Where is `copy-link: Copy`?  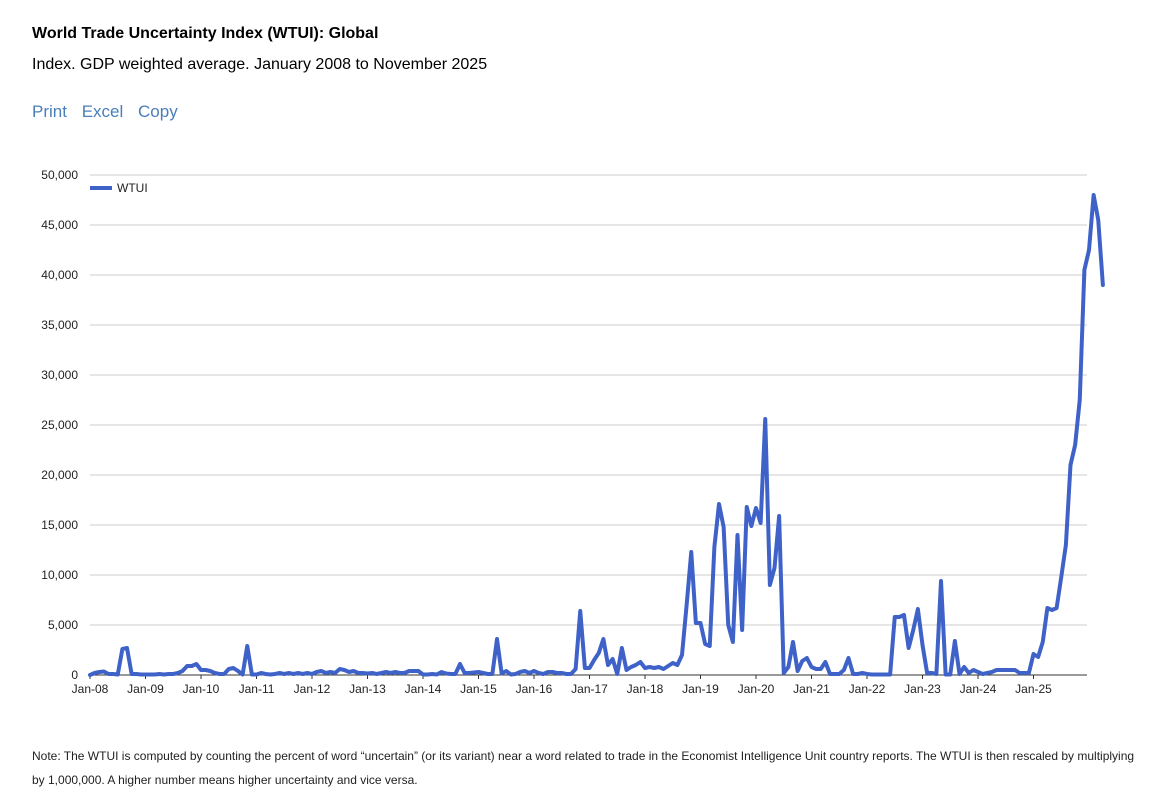
copy-link: Copy is located at coordinates (158, 111).